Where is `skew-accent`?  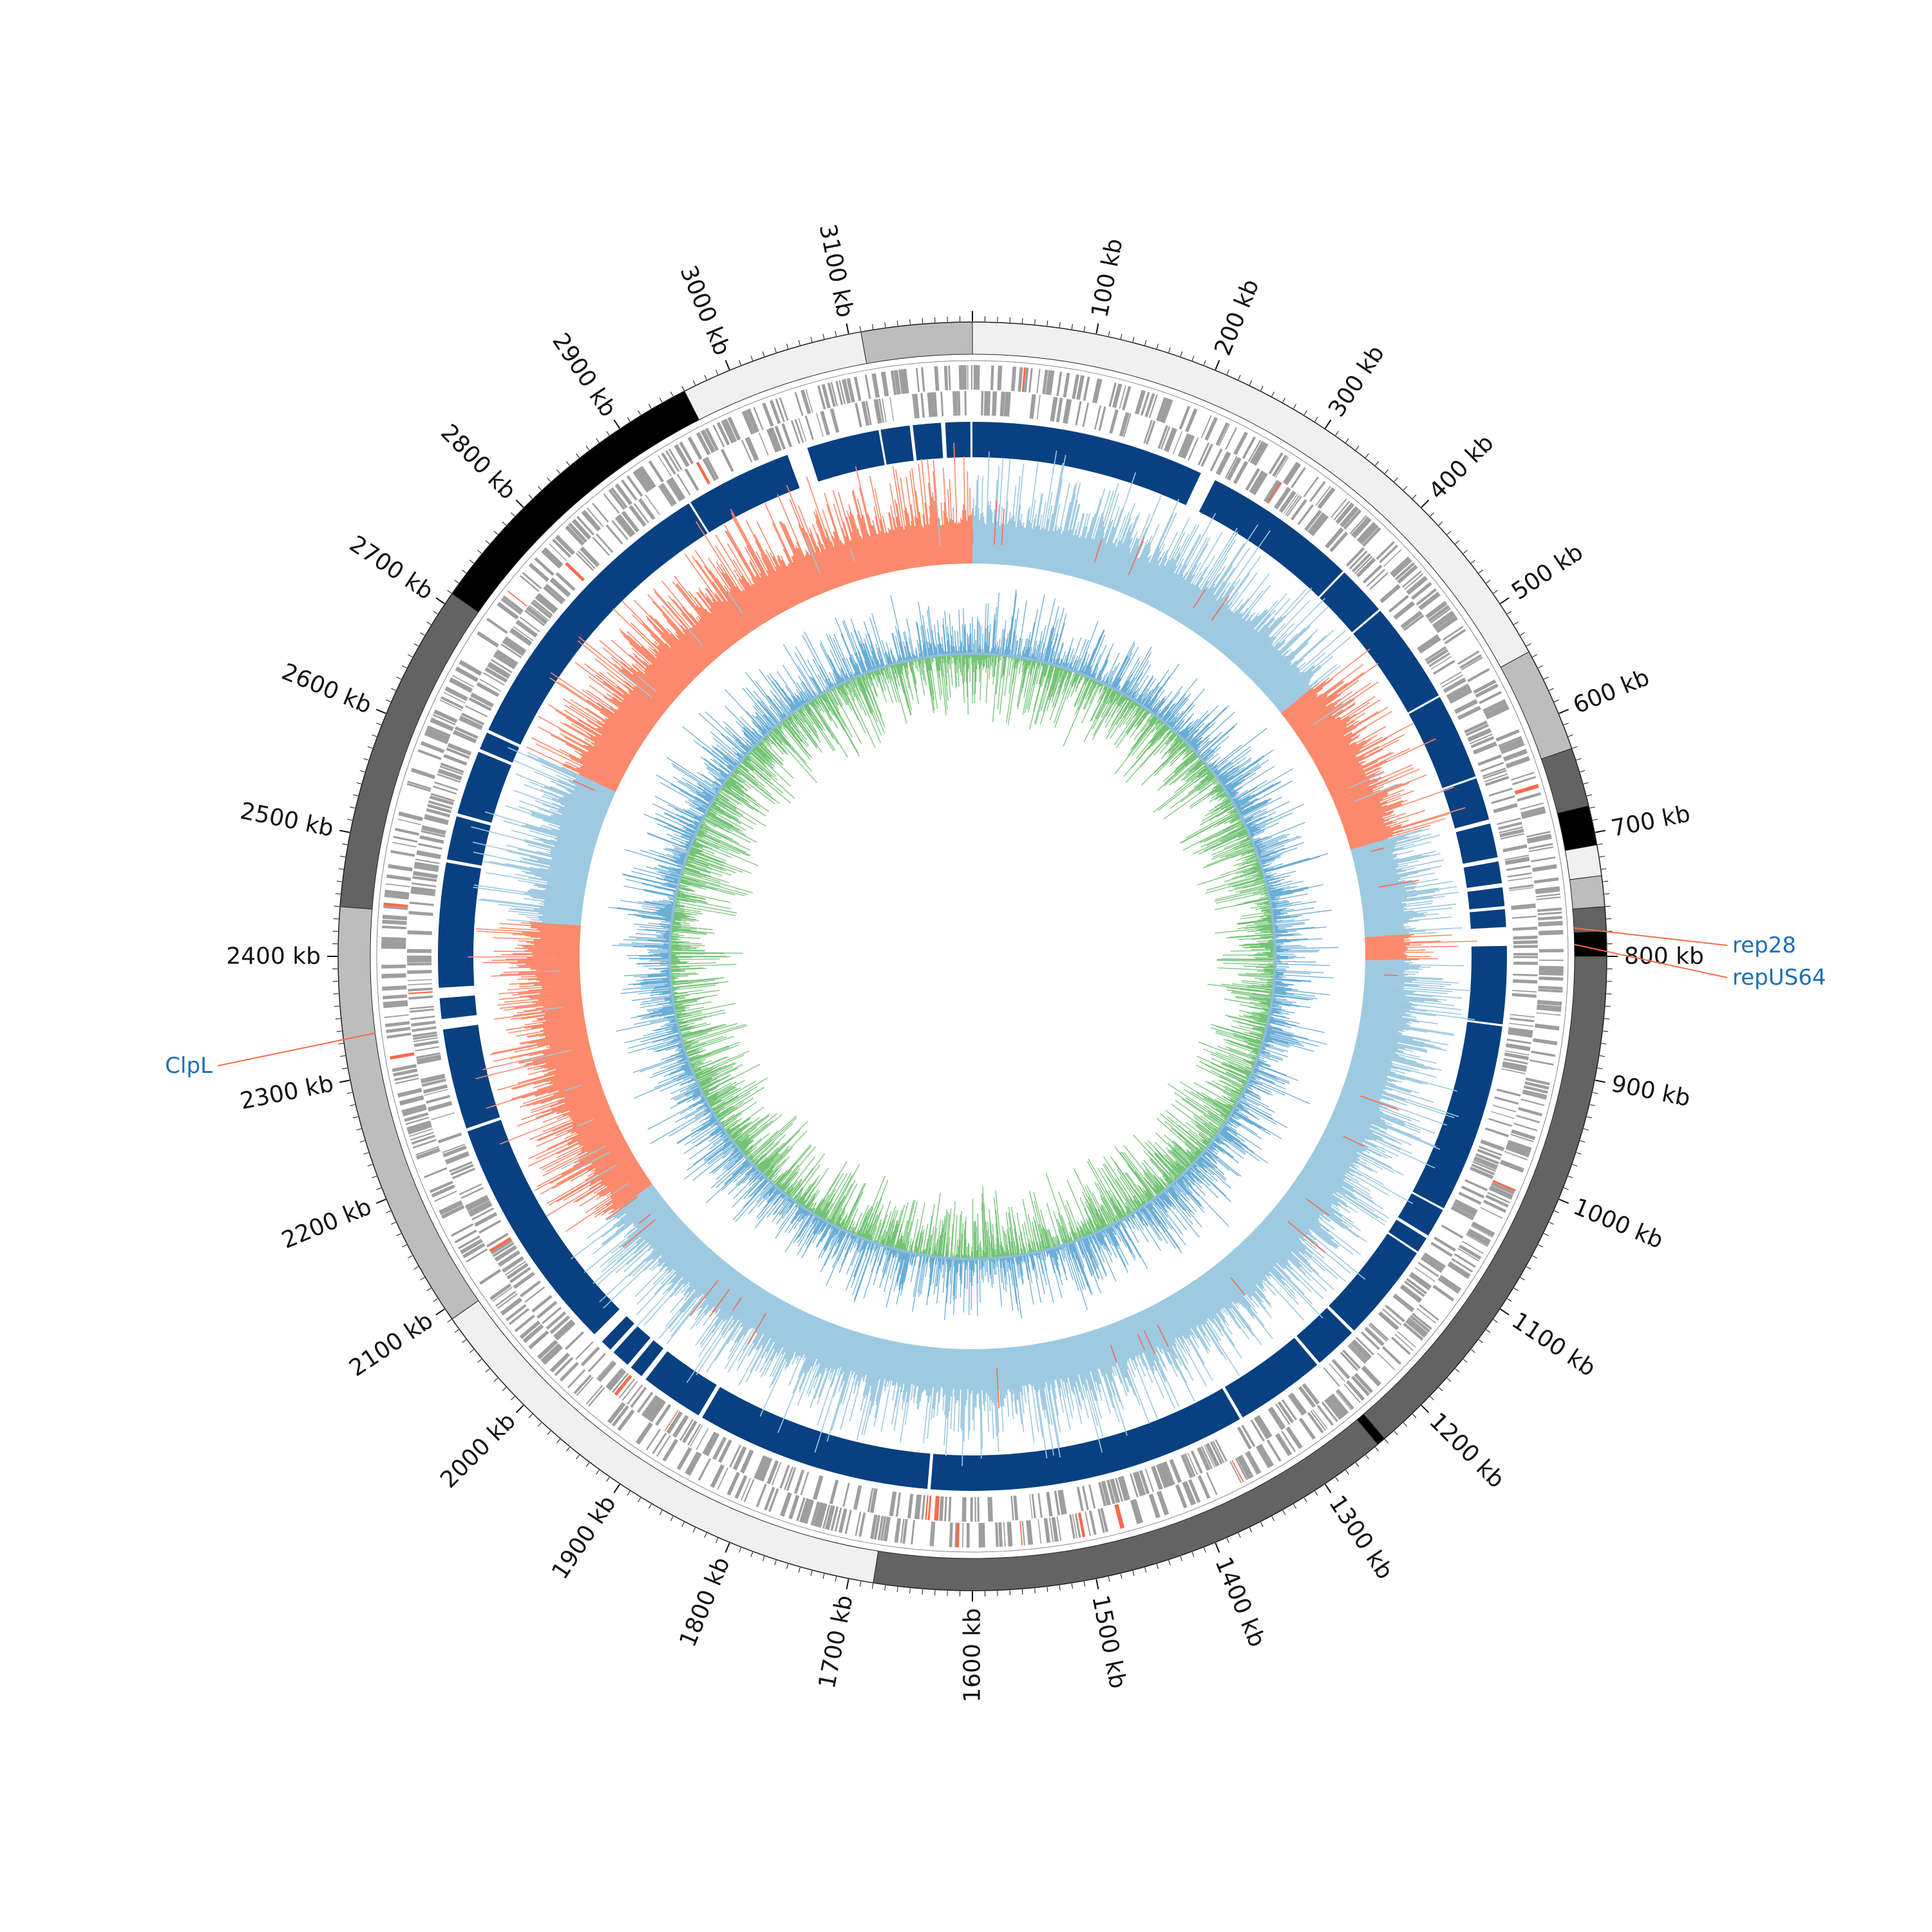 skew-accent is located at coordinates (751, 642).